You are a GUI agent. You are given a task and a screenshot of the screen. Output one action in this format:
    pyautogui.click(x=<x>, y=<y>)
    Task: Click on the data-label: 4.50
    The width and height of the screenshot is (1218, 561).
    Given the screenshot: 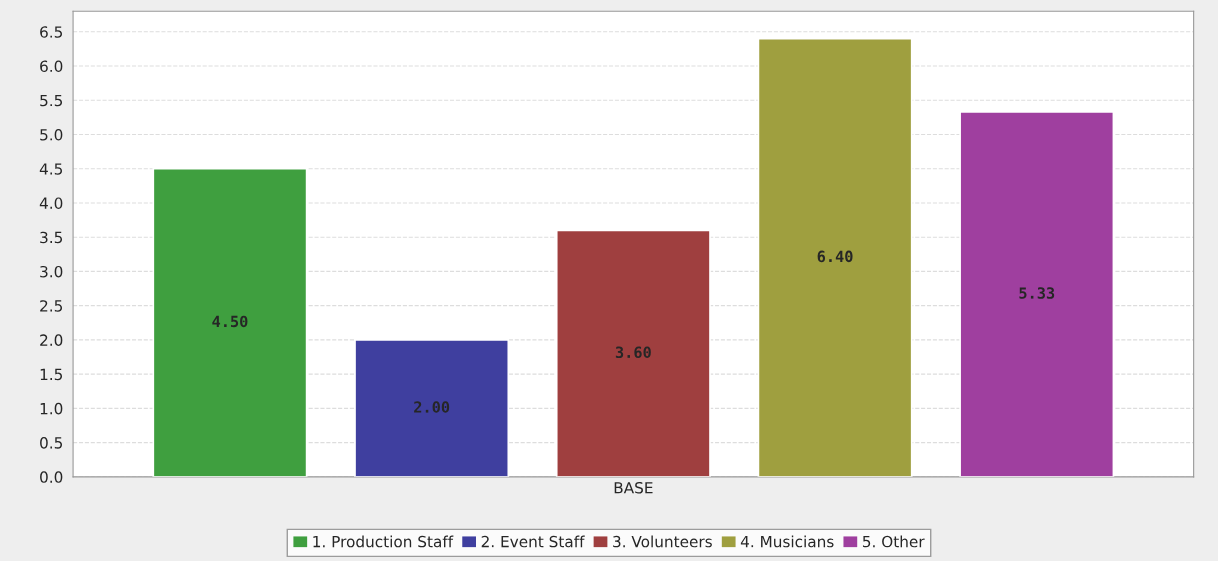 What is the action you would take?
    pyautogui.click(x=230, y=321)
    